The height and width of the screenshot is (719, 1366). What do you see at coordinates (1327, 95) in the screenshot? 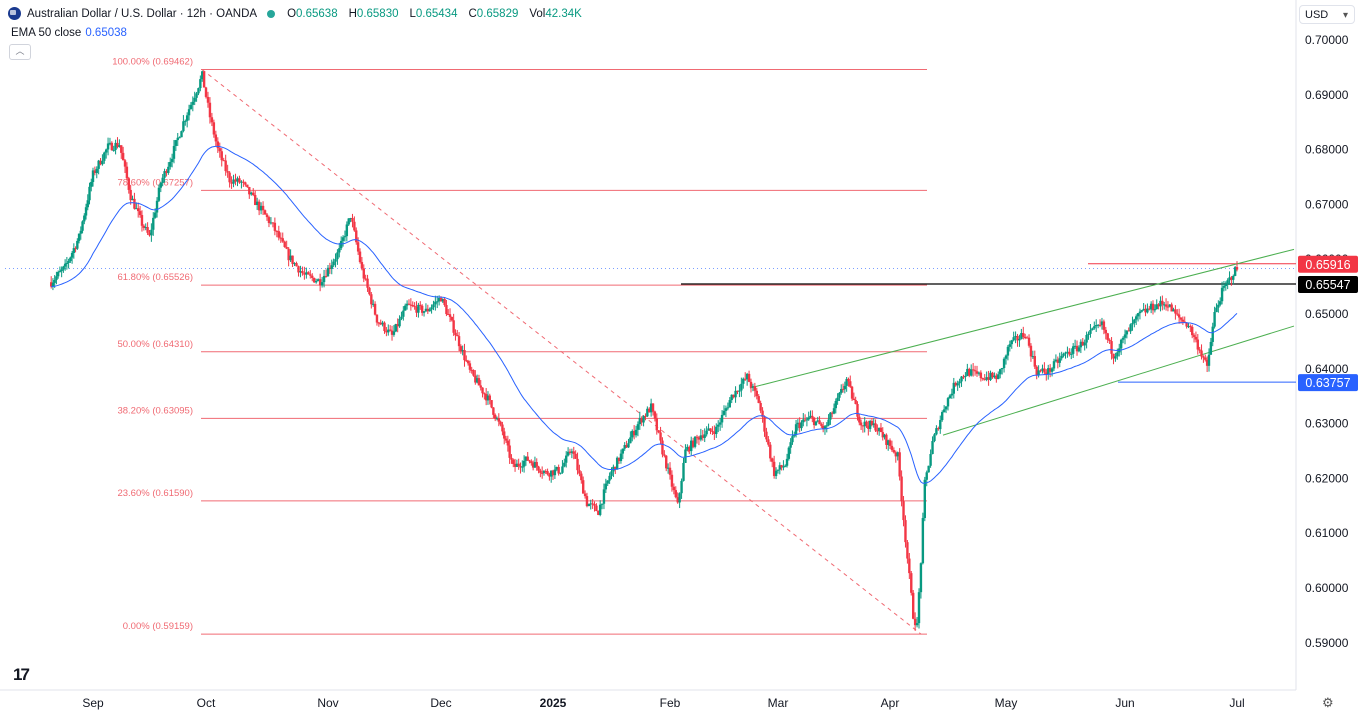
I see `y-tick-label: 0.69000` at bounding box center [1327, 95].